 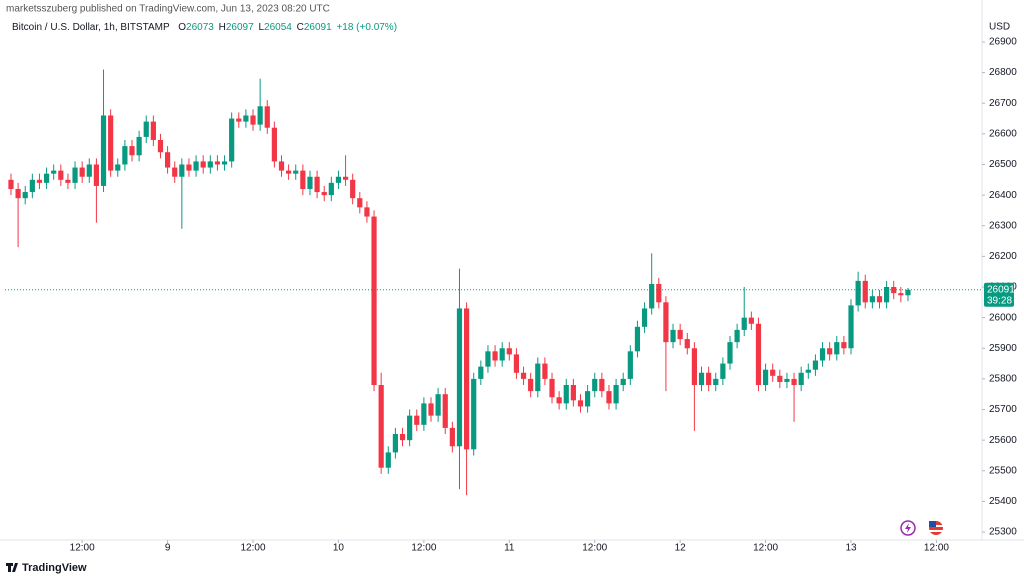 What do you see at coordinates (318, 27) in the screenshot?
I see `ohlc-value: 26091` at bounding box center [318, 27].